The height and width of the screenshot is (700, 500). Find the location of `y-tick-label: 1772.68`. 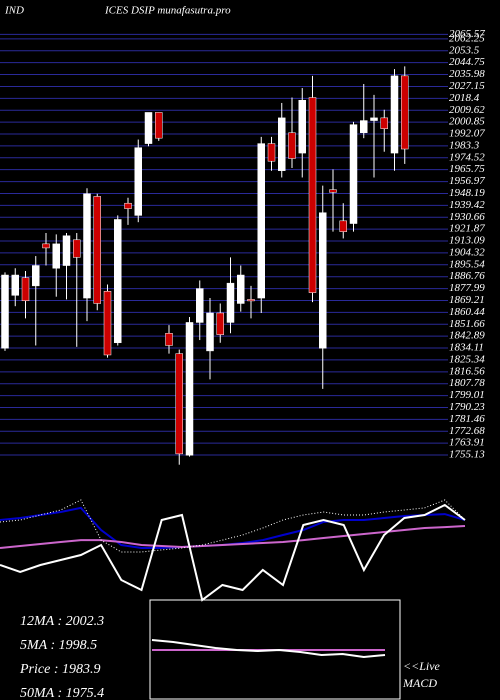

y-tick-label: 1772.68 is located at coordinates (467, 431).